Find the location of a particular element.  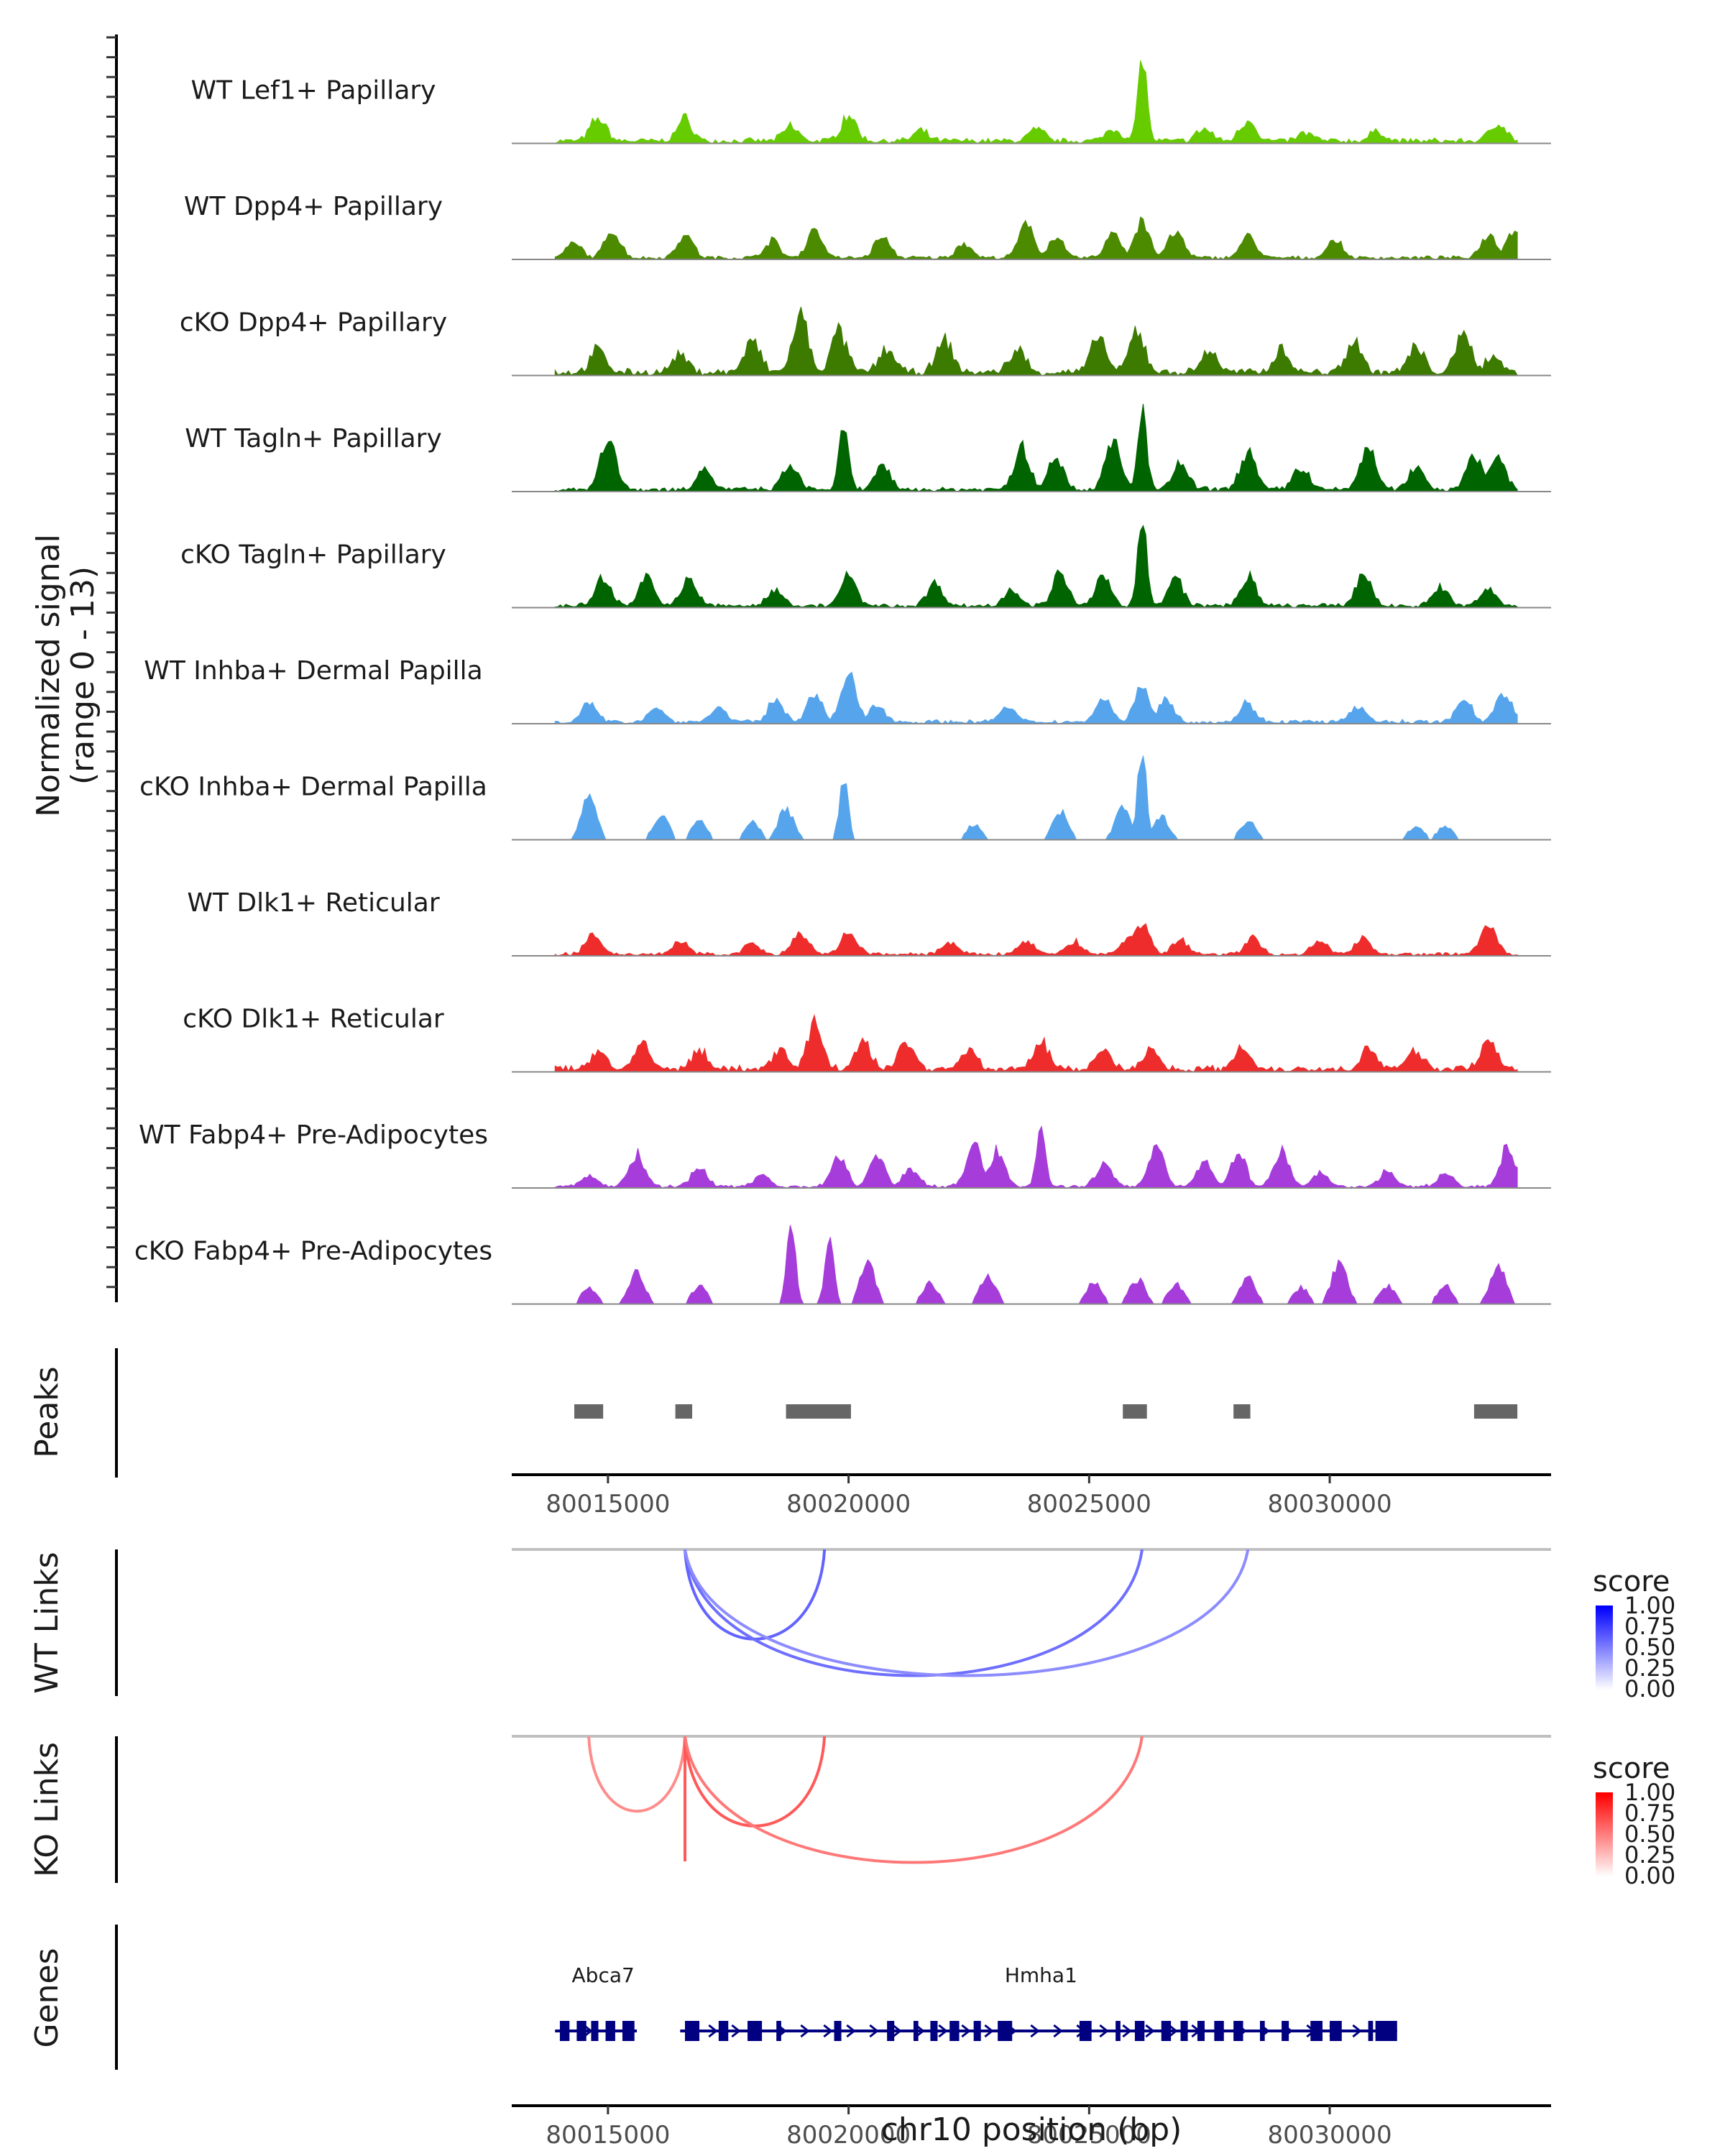

track-label: cKO Dpp4+ Papillary is located at coordinates (313, 323).